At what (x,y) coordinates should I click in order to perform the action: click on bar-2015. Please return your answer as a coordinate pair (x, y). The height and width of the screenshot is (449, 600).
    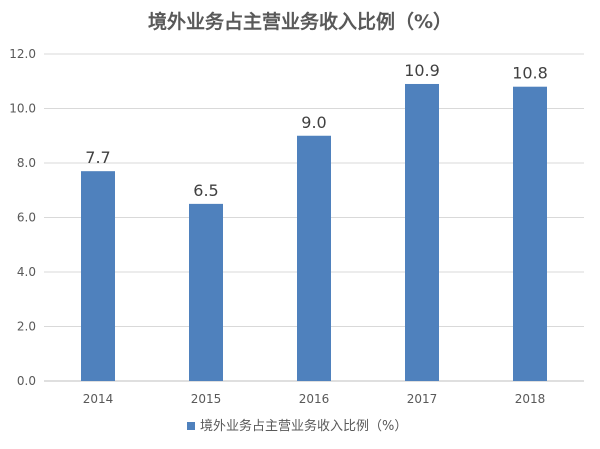
    Looking at the image, I should click on (206, 292).